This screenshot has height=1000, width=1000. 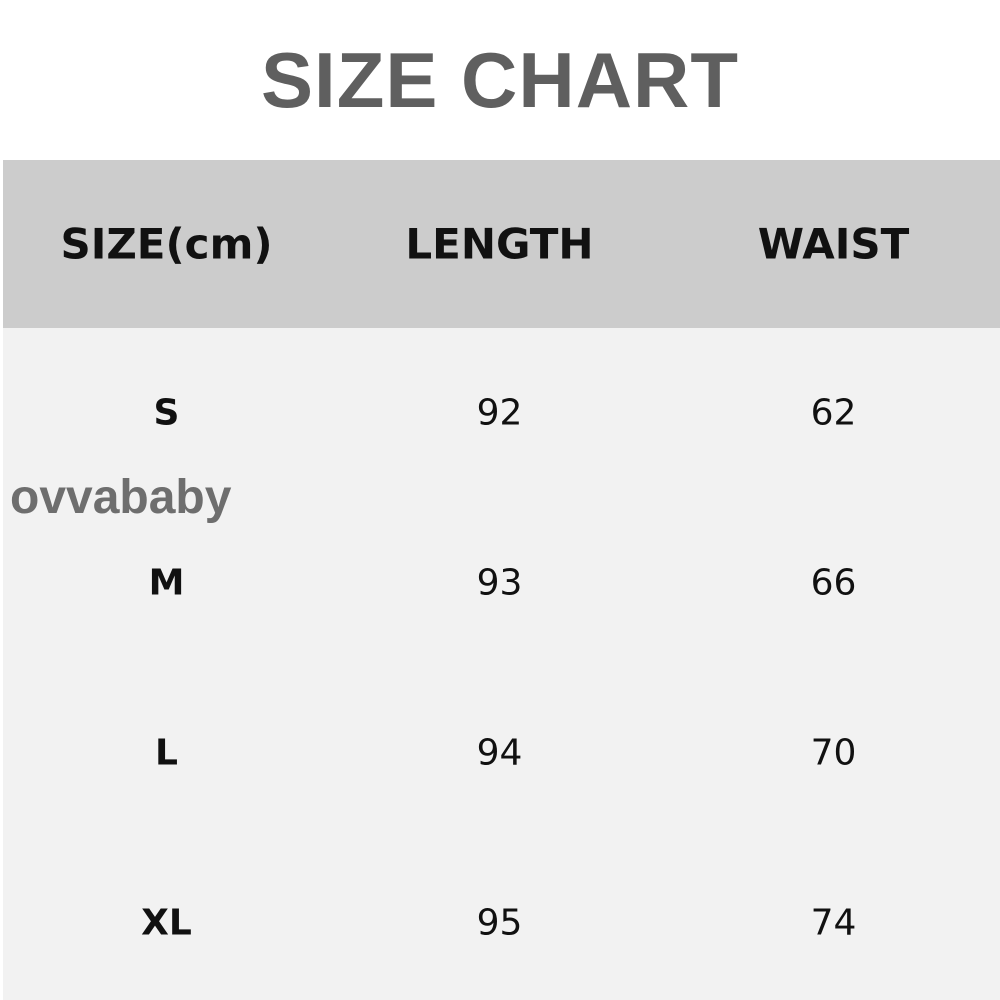 I want to click on page-title: SIZE CHART, so click(x=500, y=79).